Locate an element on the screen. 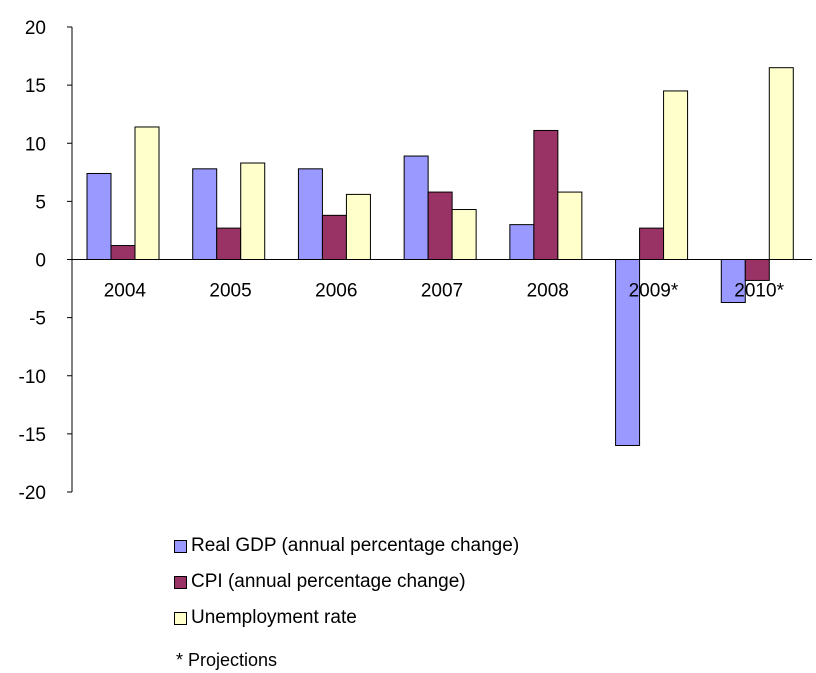 This screenshot has width=816, height=673. x-tick-label: 2008 is located at coordinates (548, 291).